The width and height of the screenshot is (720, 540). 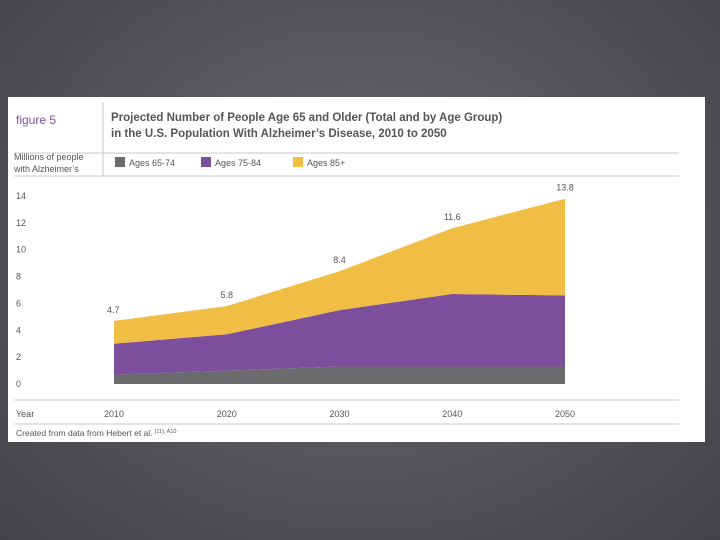 I want to click on x-tick-label: 2020, so click(x=227, y=414).